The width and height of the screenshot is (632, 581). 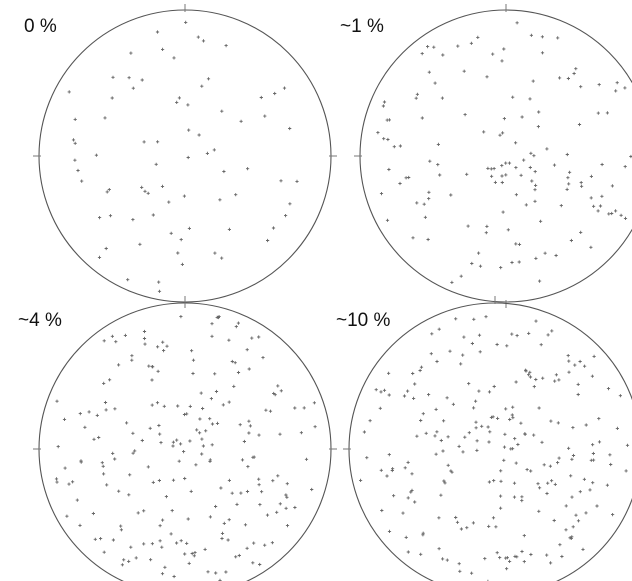 What do you see at coordinates (40, 26) in the screenshot?
I see `panel-label: 0 %` at bounding box center [40, 26].